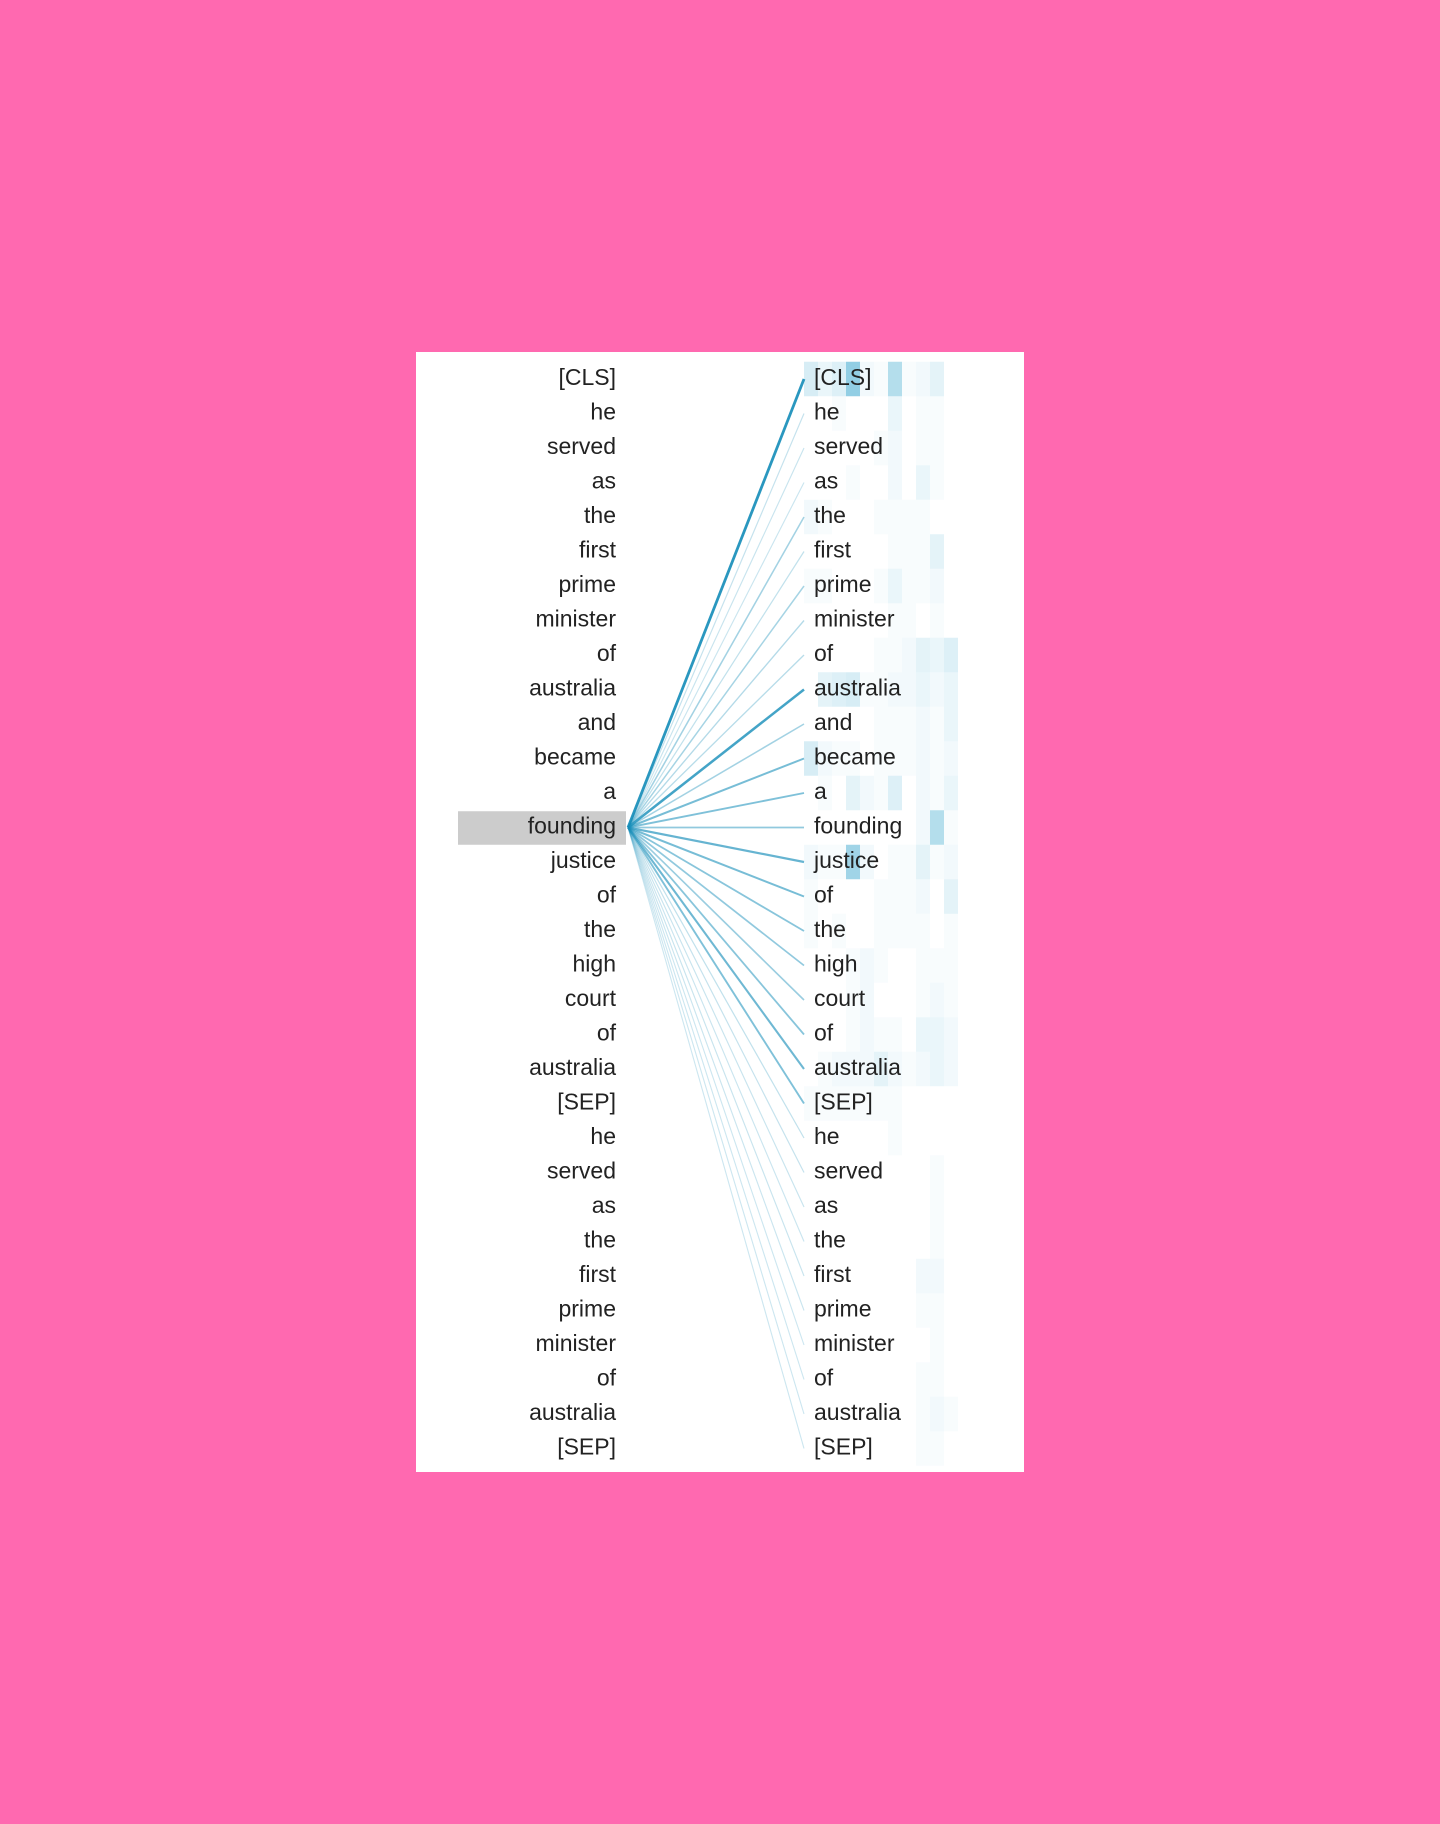 The height and width of the screenshot is (1824, 1440). I want to click on left-token: court, so click(591, 998).